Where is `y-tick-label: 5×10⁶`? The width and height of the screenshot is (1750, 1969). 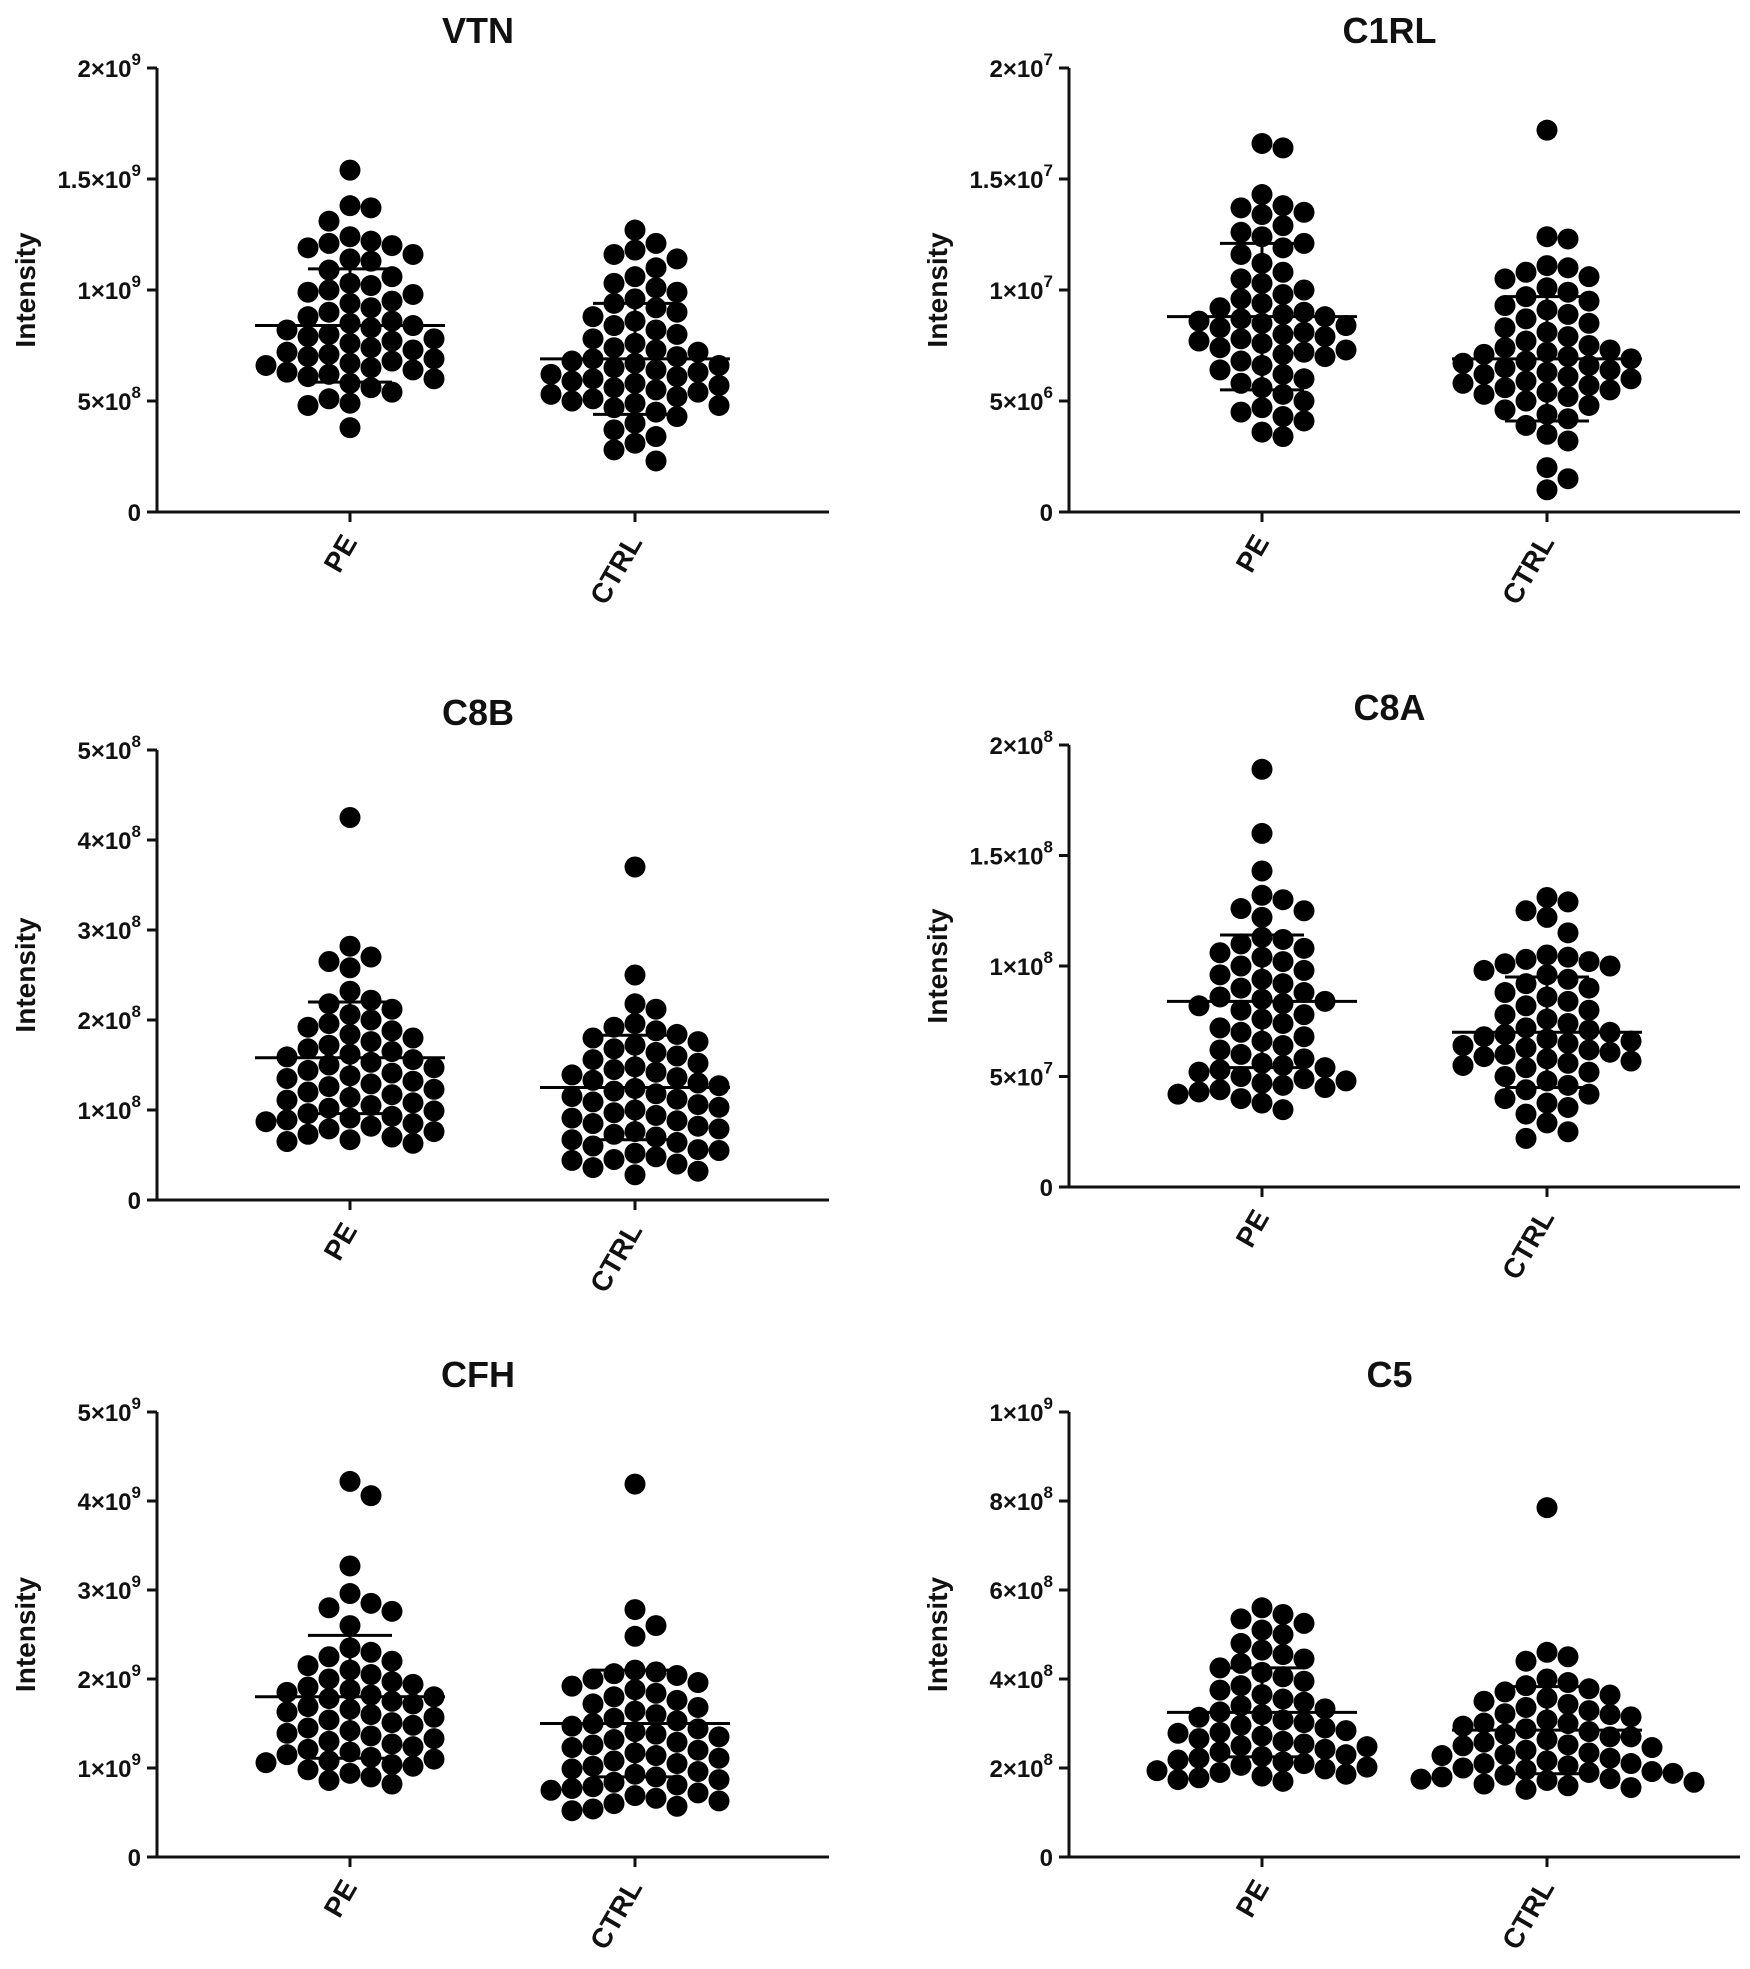
y-tick-label: 5×10⁶ is located at coordinates (1021, 399).